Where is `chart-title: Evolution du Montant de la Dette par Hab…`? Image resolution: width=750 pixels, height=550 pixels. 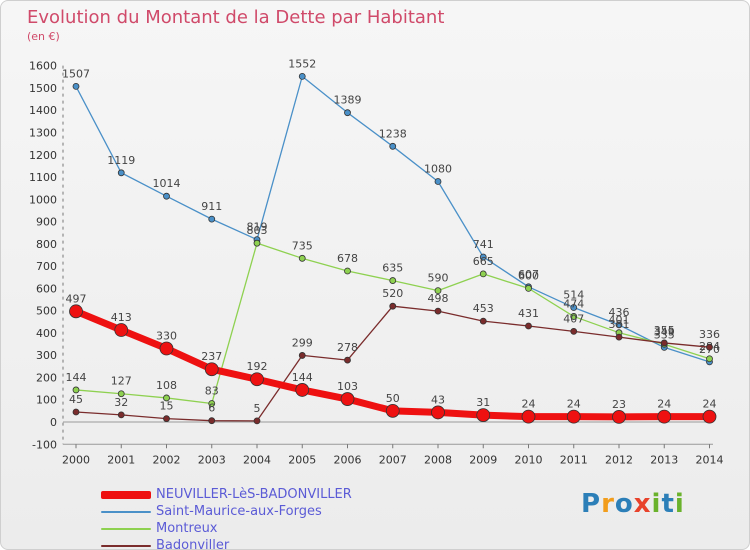
chart-title: Evolution du Montant de la Dette par Hab… is located at coordinates (236, 17).